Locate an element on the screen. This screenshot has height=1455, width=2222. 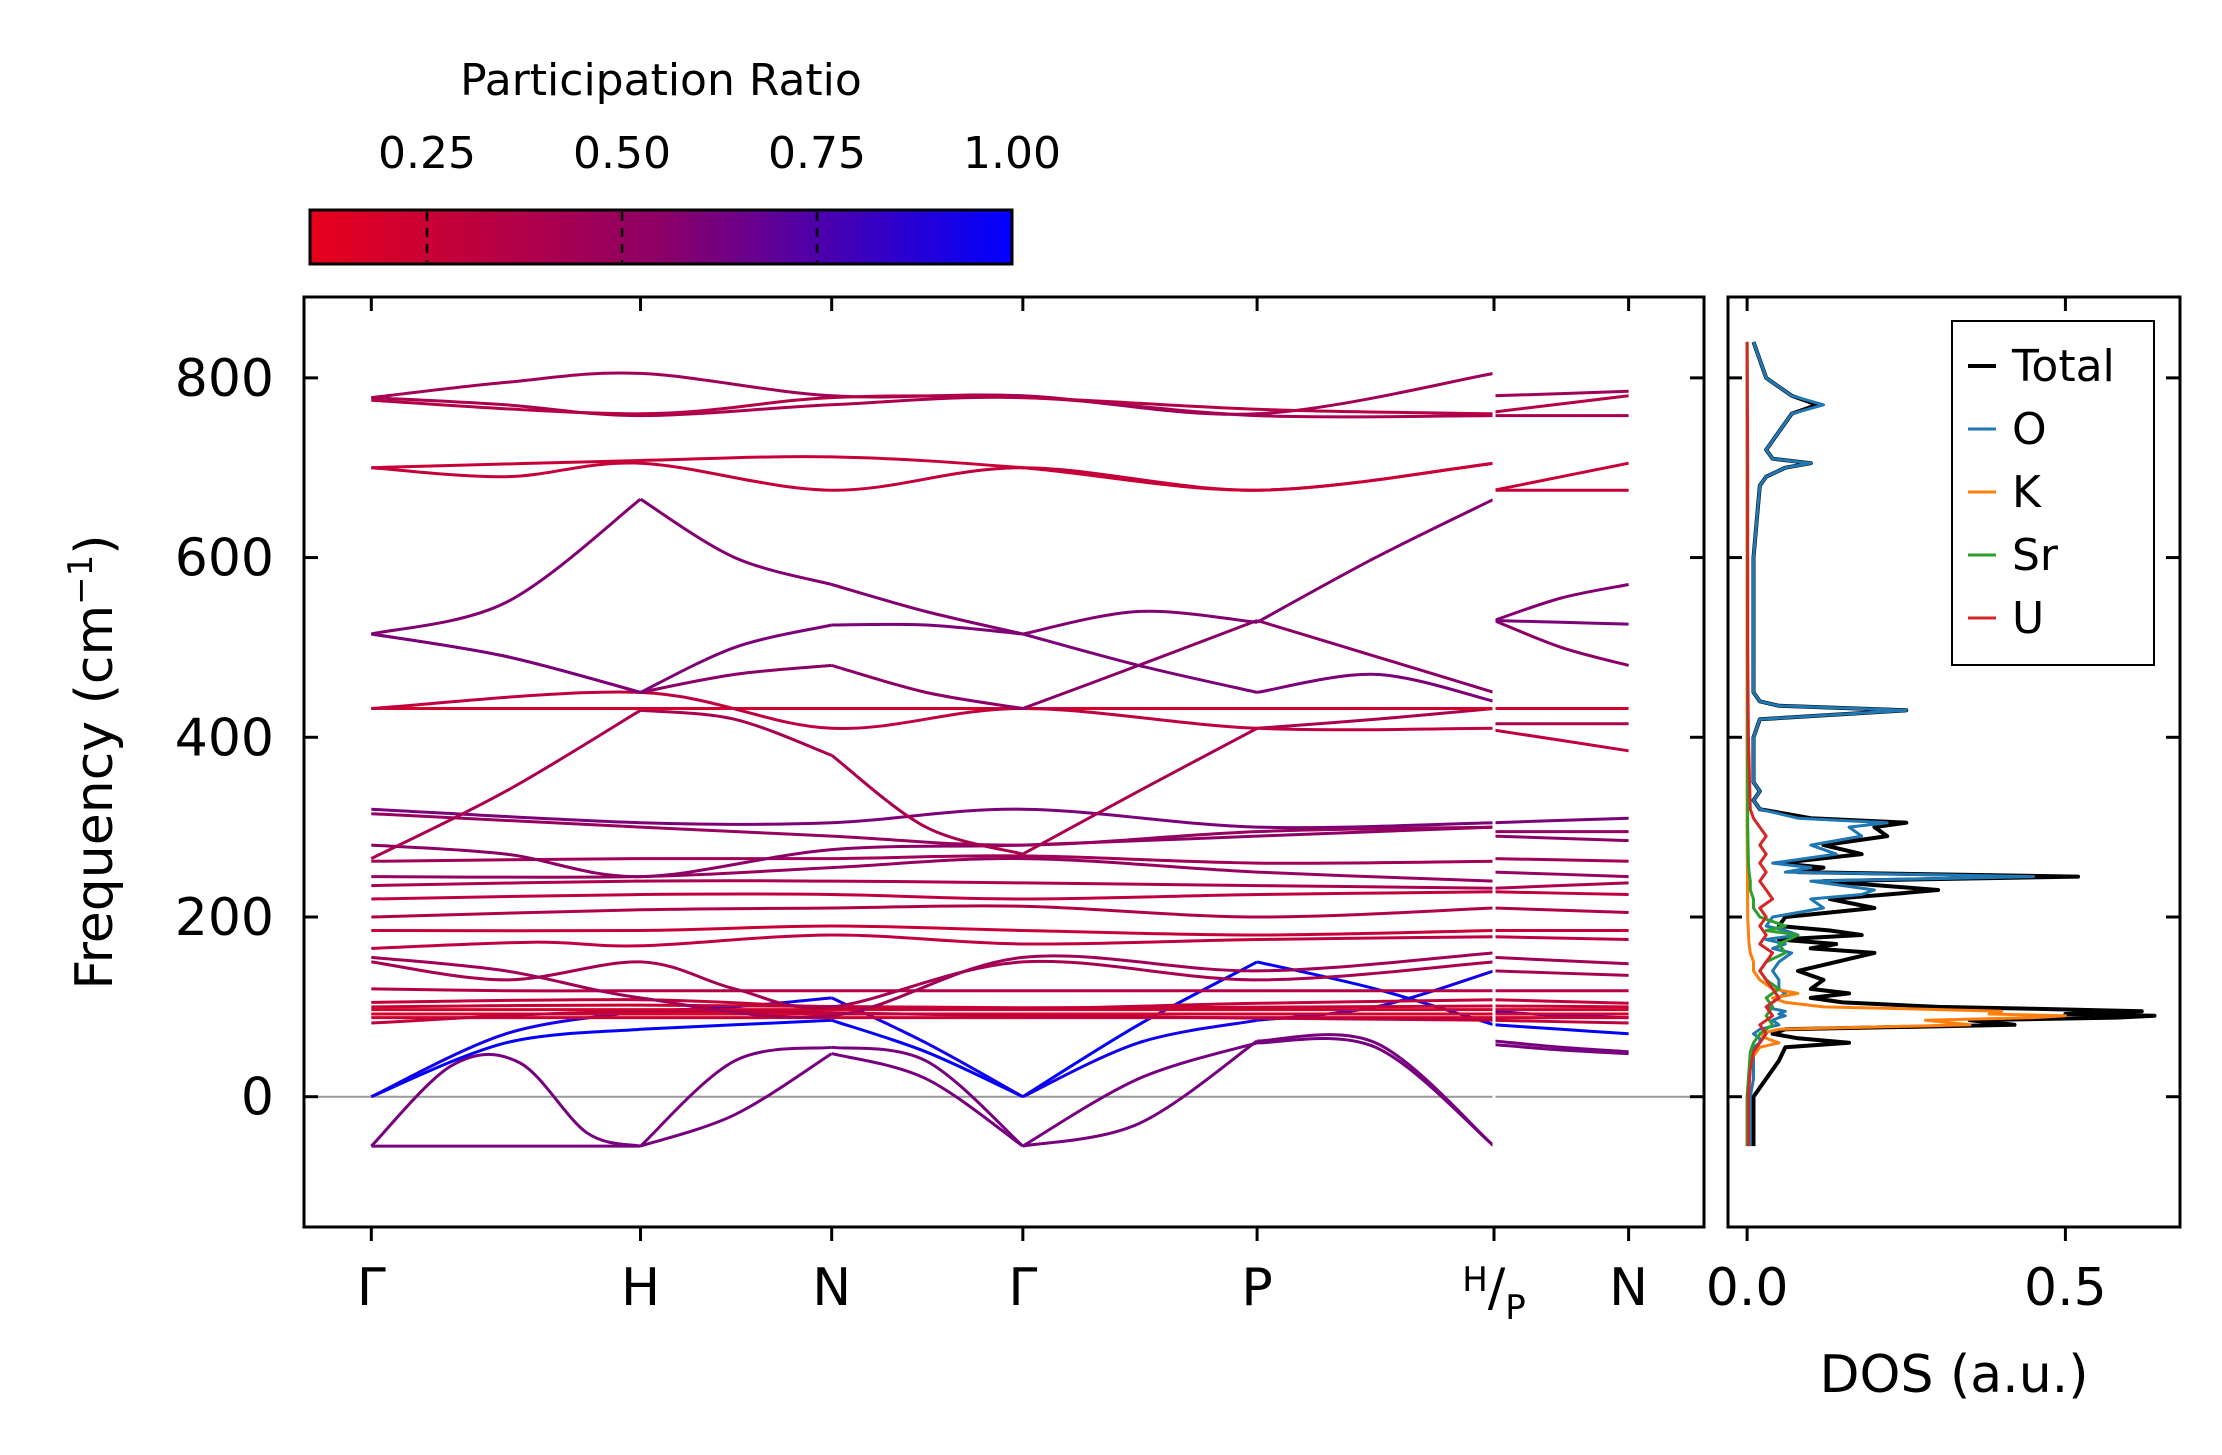
band-b20 is located at coordinates (1000, 859).